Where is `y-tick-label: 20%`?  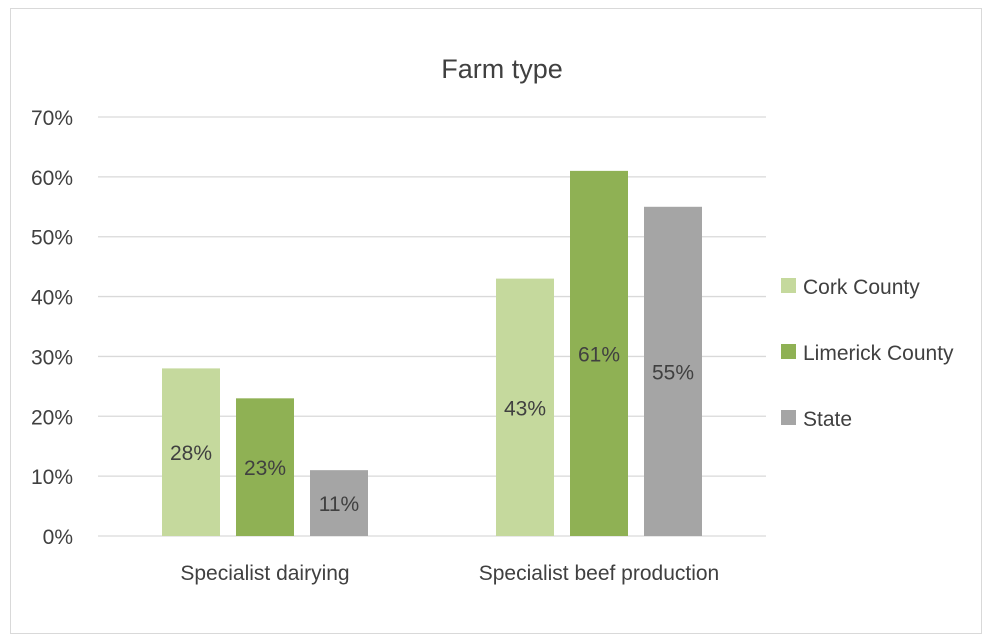
y-tick-label: 20% is located at coordinates (52, 417).